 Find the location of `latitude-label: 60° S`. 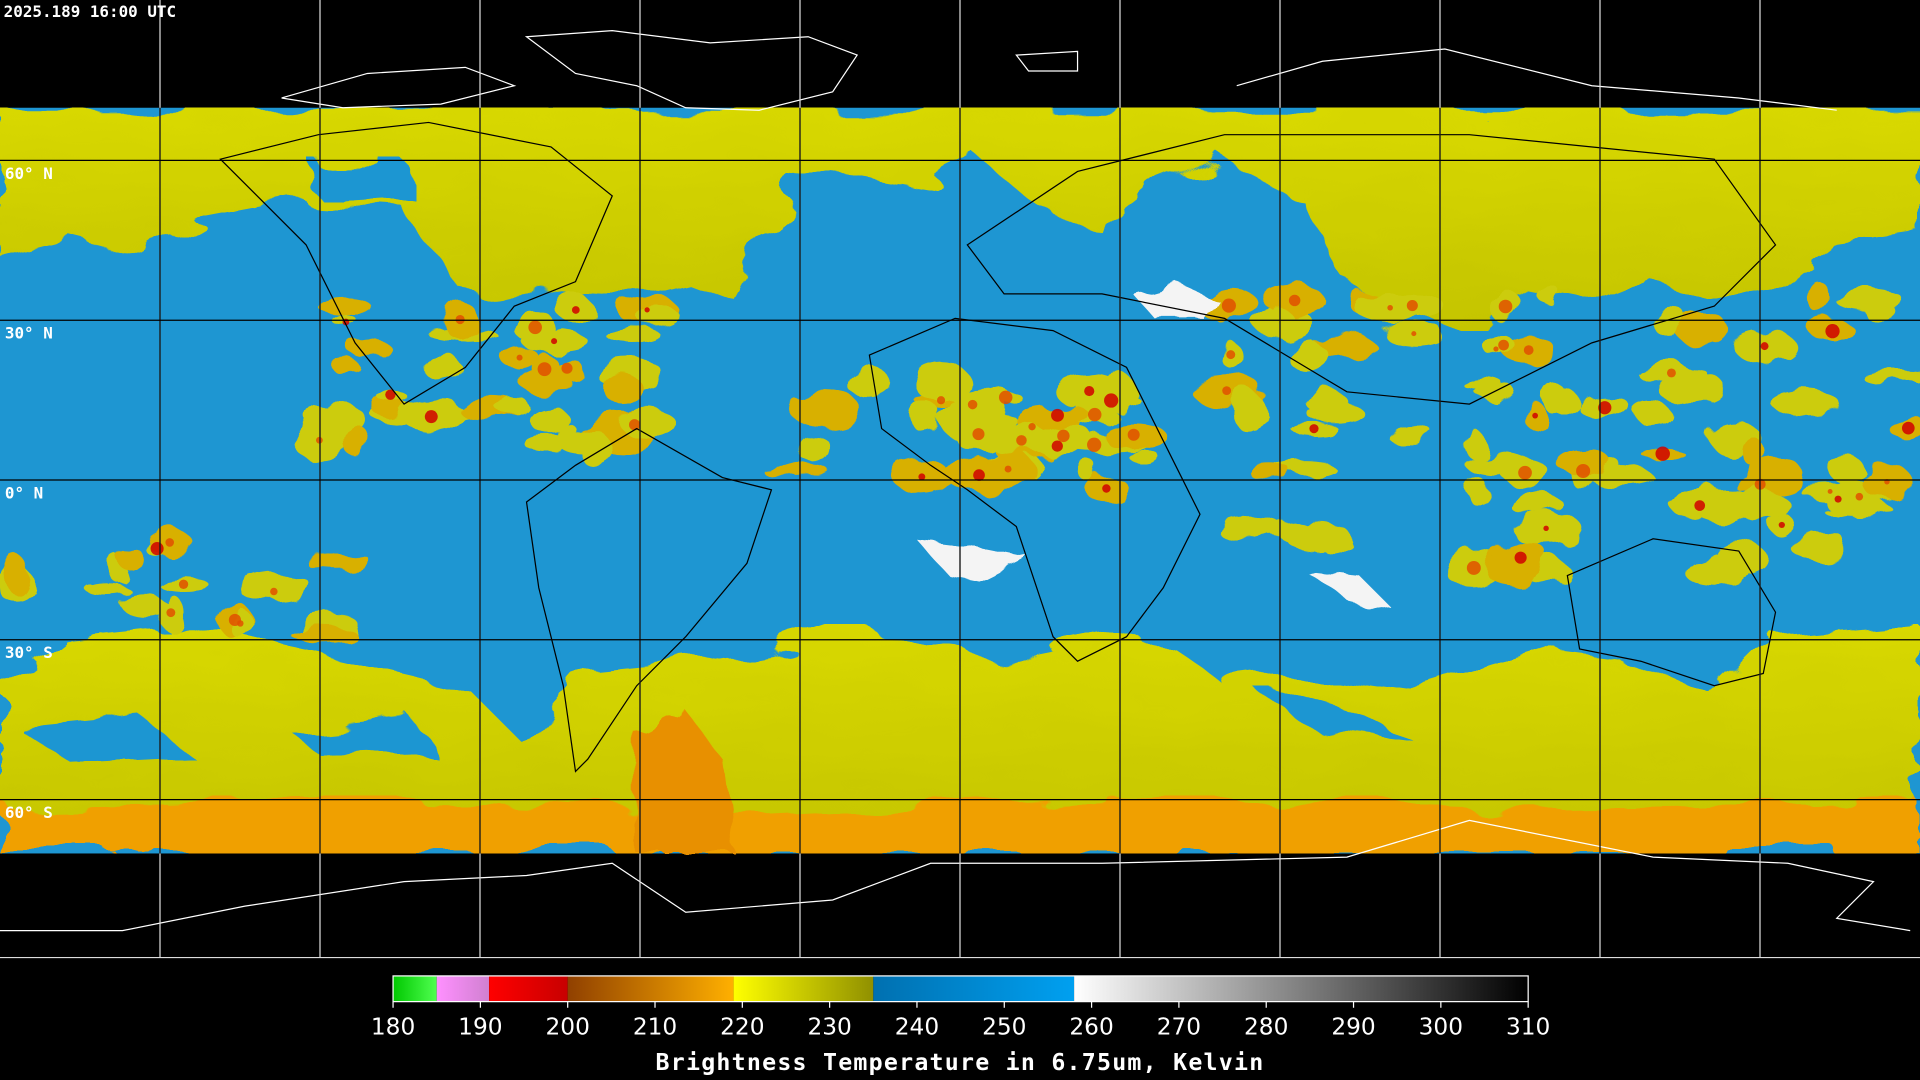

latitude-label: 60° S is located at coordinates (29, 812).